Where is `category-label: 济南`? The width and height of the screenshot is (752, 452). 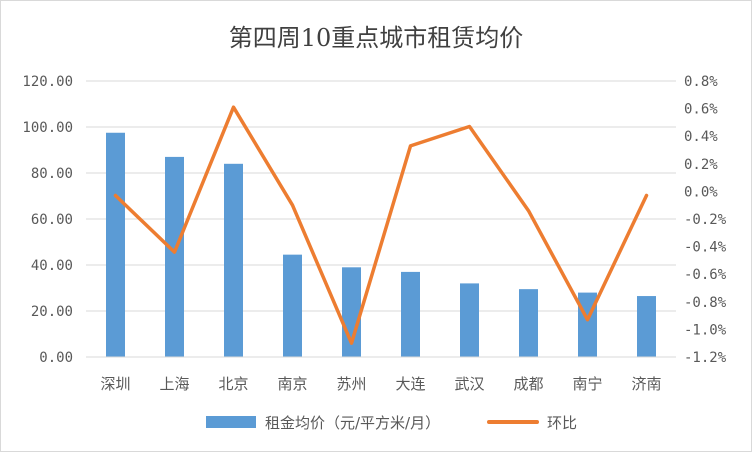 category-label: 济南 is located at coordinates (646, 384).